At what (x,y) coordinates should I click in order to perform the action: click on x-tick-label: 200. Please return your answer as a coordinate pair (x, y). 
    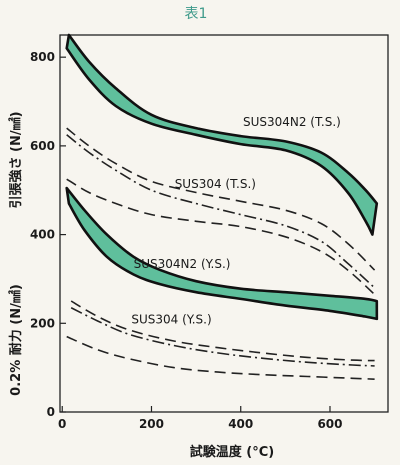
    Looking at the image, I should click on (151, 424).